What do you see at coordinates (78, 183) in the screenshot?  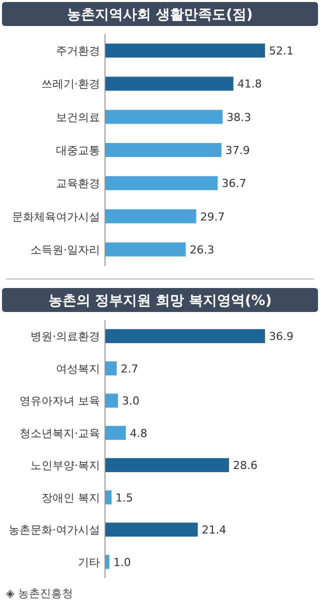 I see `y-tick-label: 교육환경` at bounding box center [78, 183].